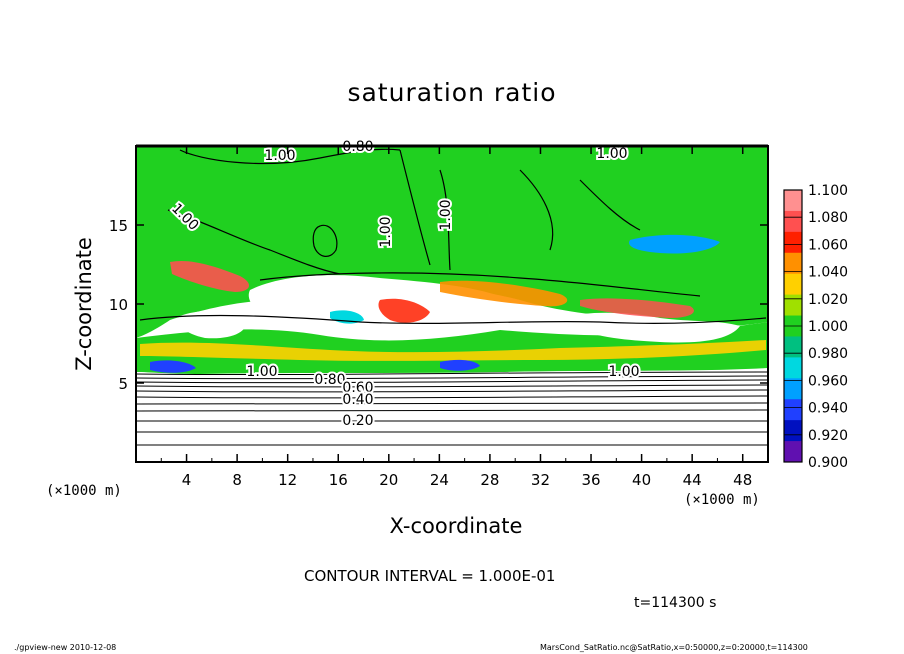 The image size is (904, 654). Describe the element at coordinates (828, 218) in the screenshot. I see `colorbar-label: 1.080` at that location.